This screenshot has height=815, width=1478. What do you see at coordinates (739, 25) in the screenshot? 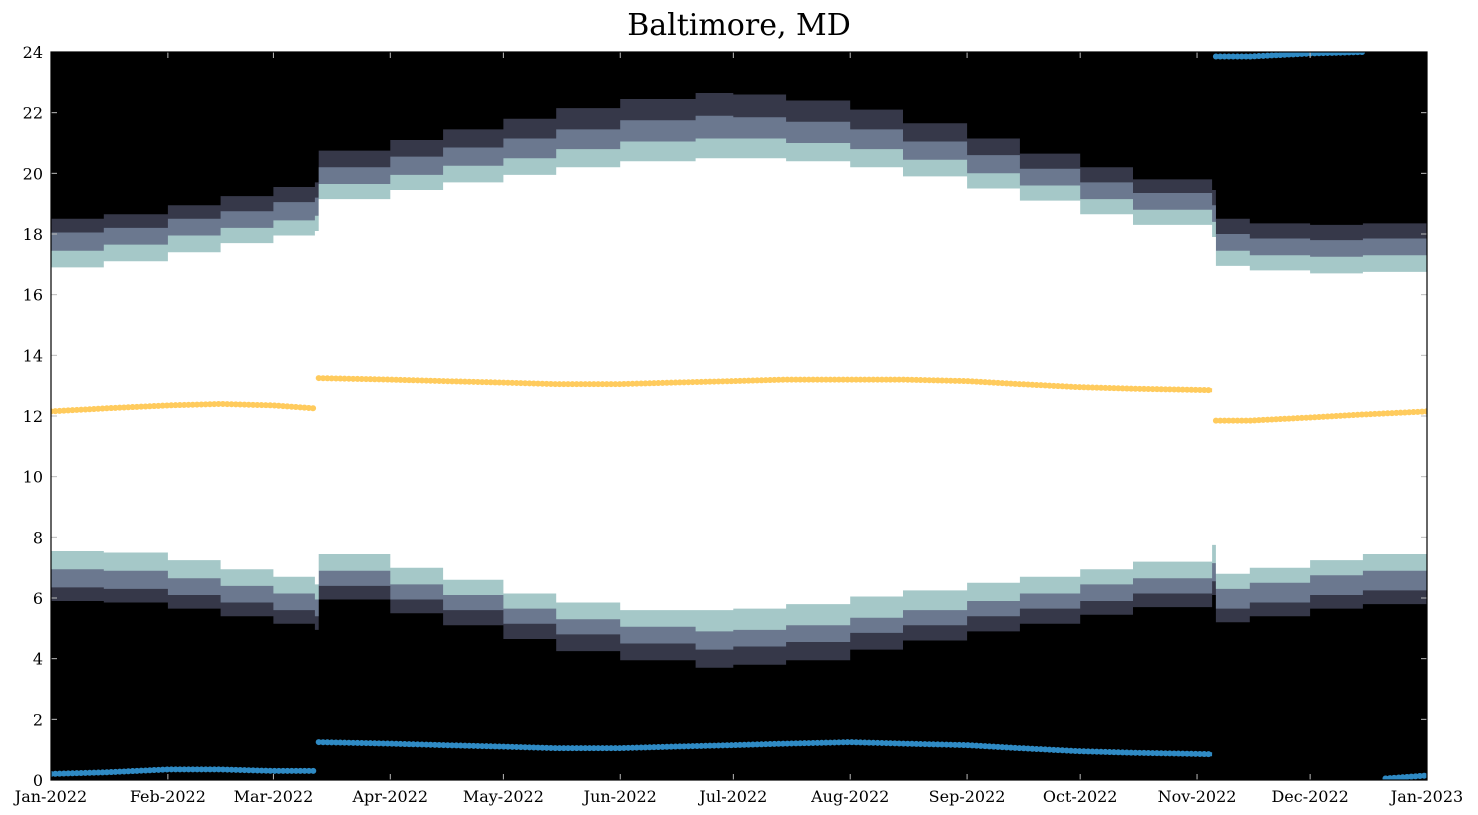
I see `chart-title: Baltimore, MD` at bounding box center [739, 25].